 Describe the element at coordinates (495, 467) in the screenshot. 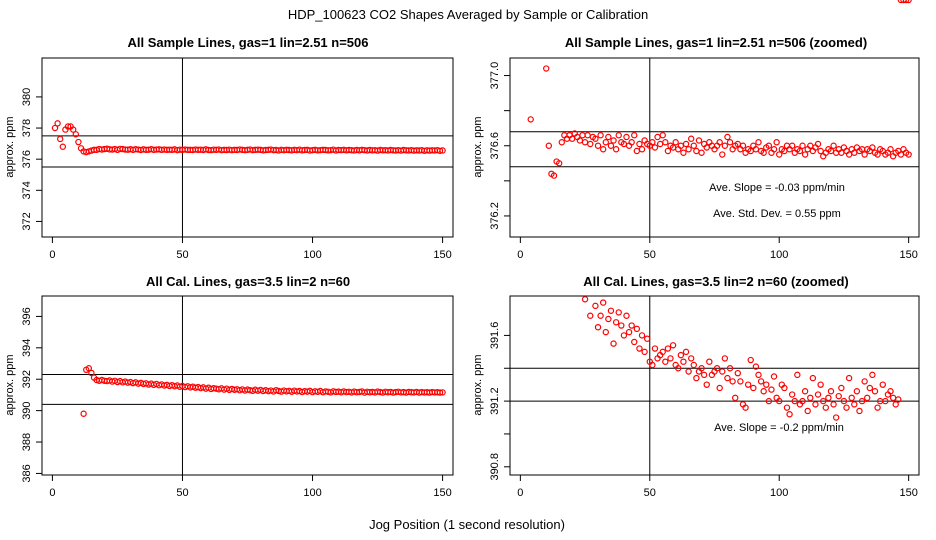

I see `y-tick-label: 390.8` at that location.